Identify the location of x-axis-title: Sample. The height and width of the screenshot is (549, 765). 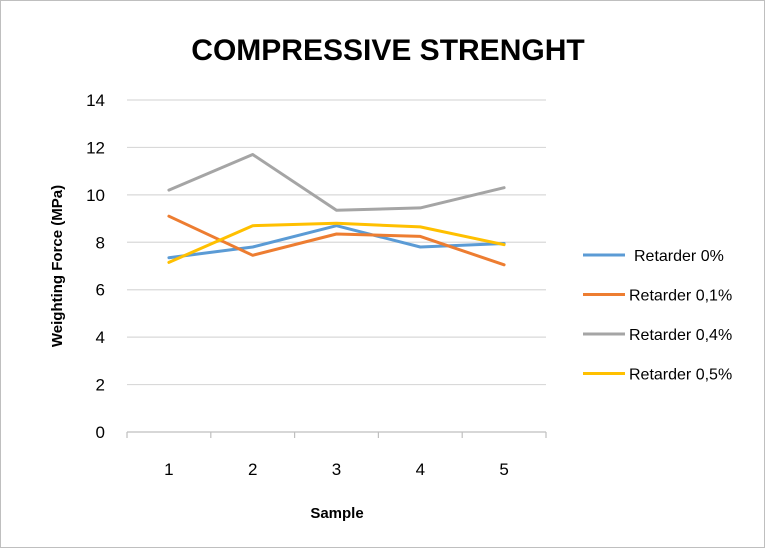
(336, 513).